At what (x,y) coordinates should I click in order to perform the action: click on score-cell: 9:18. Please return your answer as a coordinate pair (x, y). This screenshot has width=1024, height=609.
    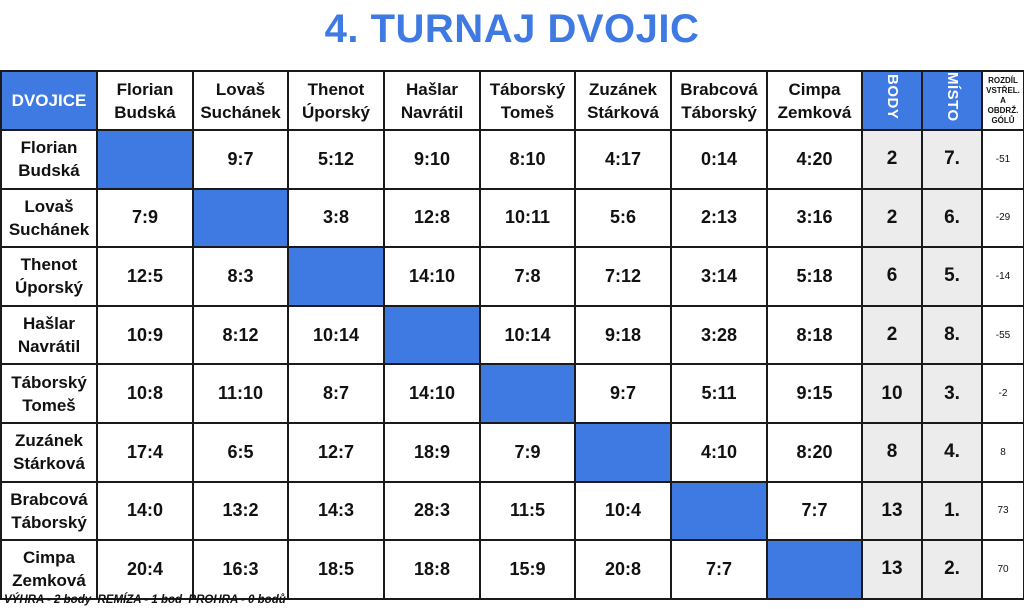
    Looking at the image, I should click on (623, 335).